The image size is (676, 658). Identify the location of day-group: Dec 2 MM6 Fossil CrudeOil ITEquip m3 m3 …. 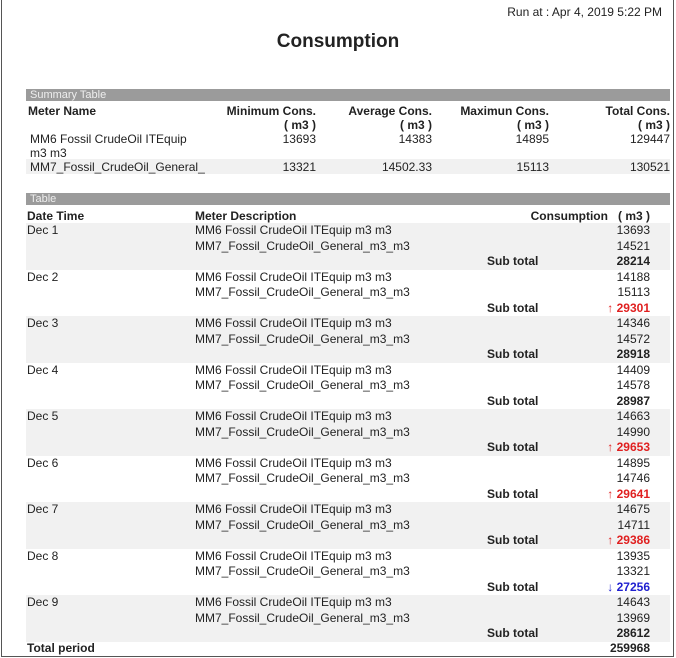
(348, 293).